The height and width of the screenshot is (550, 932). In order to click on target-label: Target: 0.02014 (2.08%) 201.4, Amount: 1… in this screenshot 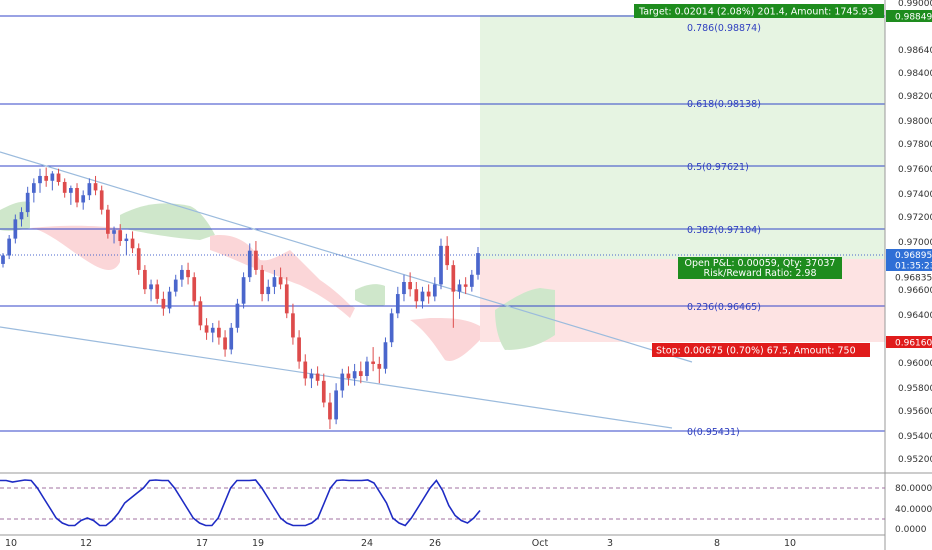, I will do `click(759, 11)`.